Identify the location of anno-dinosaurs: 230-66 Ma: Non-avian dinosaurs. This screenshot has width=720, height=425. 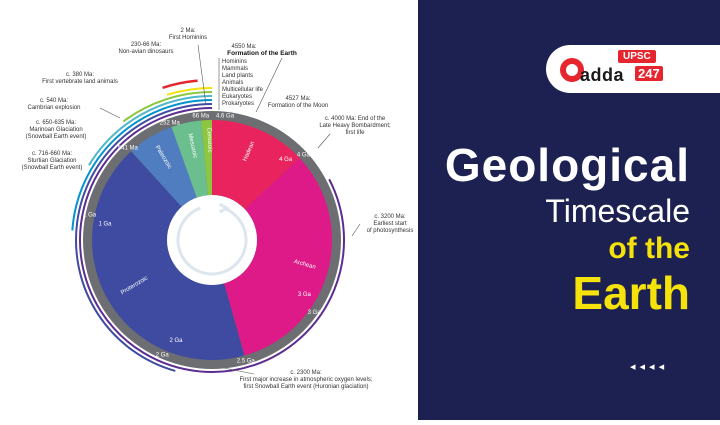
(145, 48).